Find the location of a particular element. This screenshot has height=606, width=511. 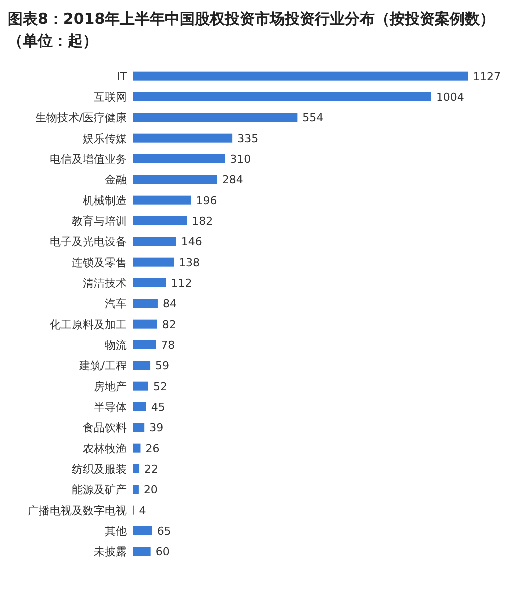

data-label: 554 is located at coordinates (313, 118).